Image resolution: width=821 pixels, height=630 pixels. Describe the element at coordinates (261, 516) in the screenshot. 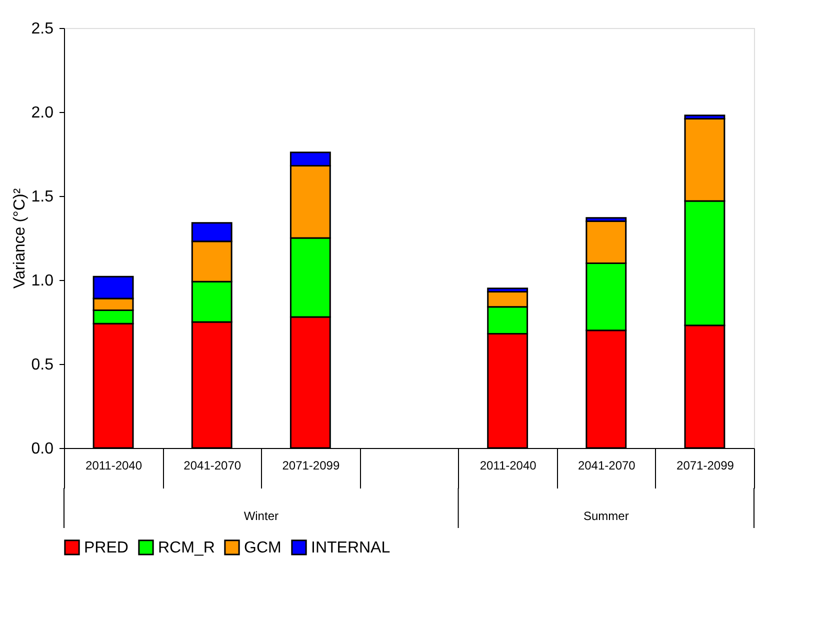

I see `text: Winter` at that location.